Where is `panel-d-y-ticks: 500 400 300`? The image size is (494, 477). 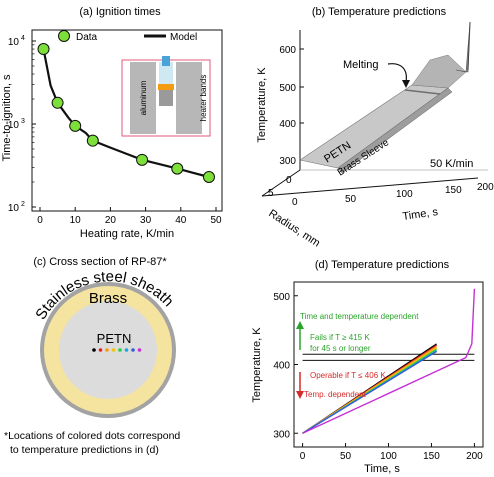
panel-d-y-ticks: 500 400 300 is located at coordinates (285, 366).